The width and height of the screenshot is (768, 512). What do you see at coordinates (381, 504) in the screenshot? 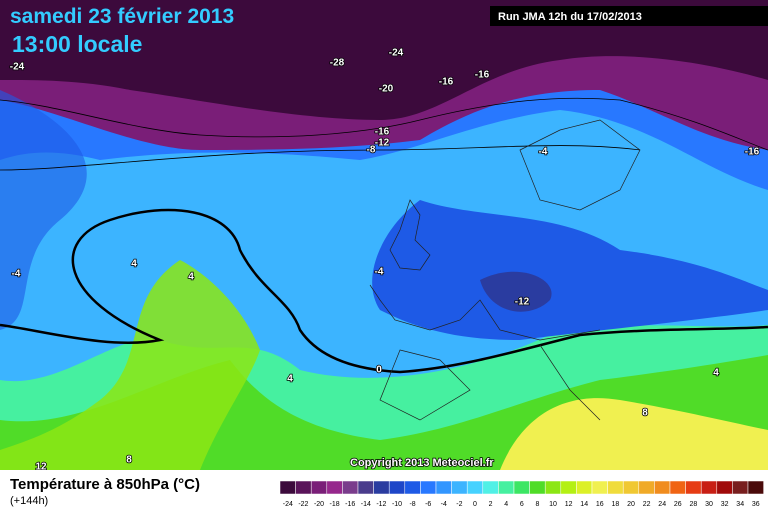
I see `colorbar-label: -12` at bounding box center [381, 504].